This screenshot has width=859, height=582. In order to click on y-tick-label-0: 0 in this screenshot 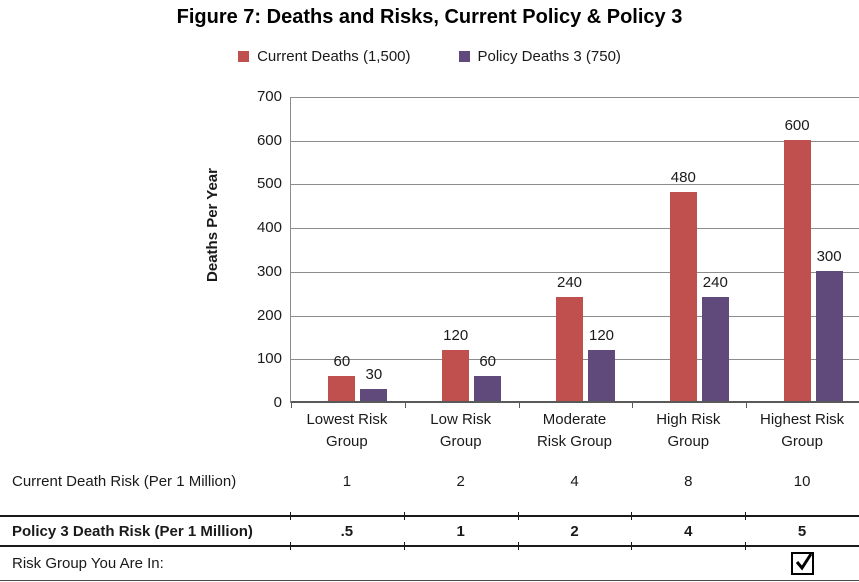, I will do `click(277, 402)`.